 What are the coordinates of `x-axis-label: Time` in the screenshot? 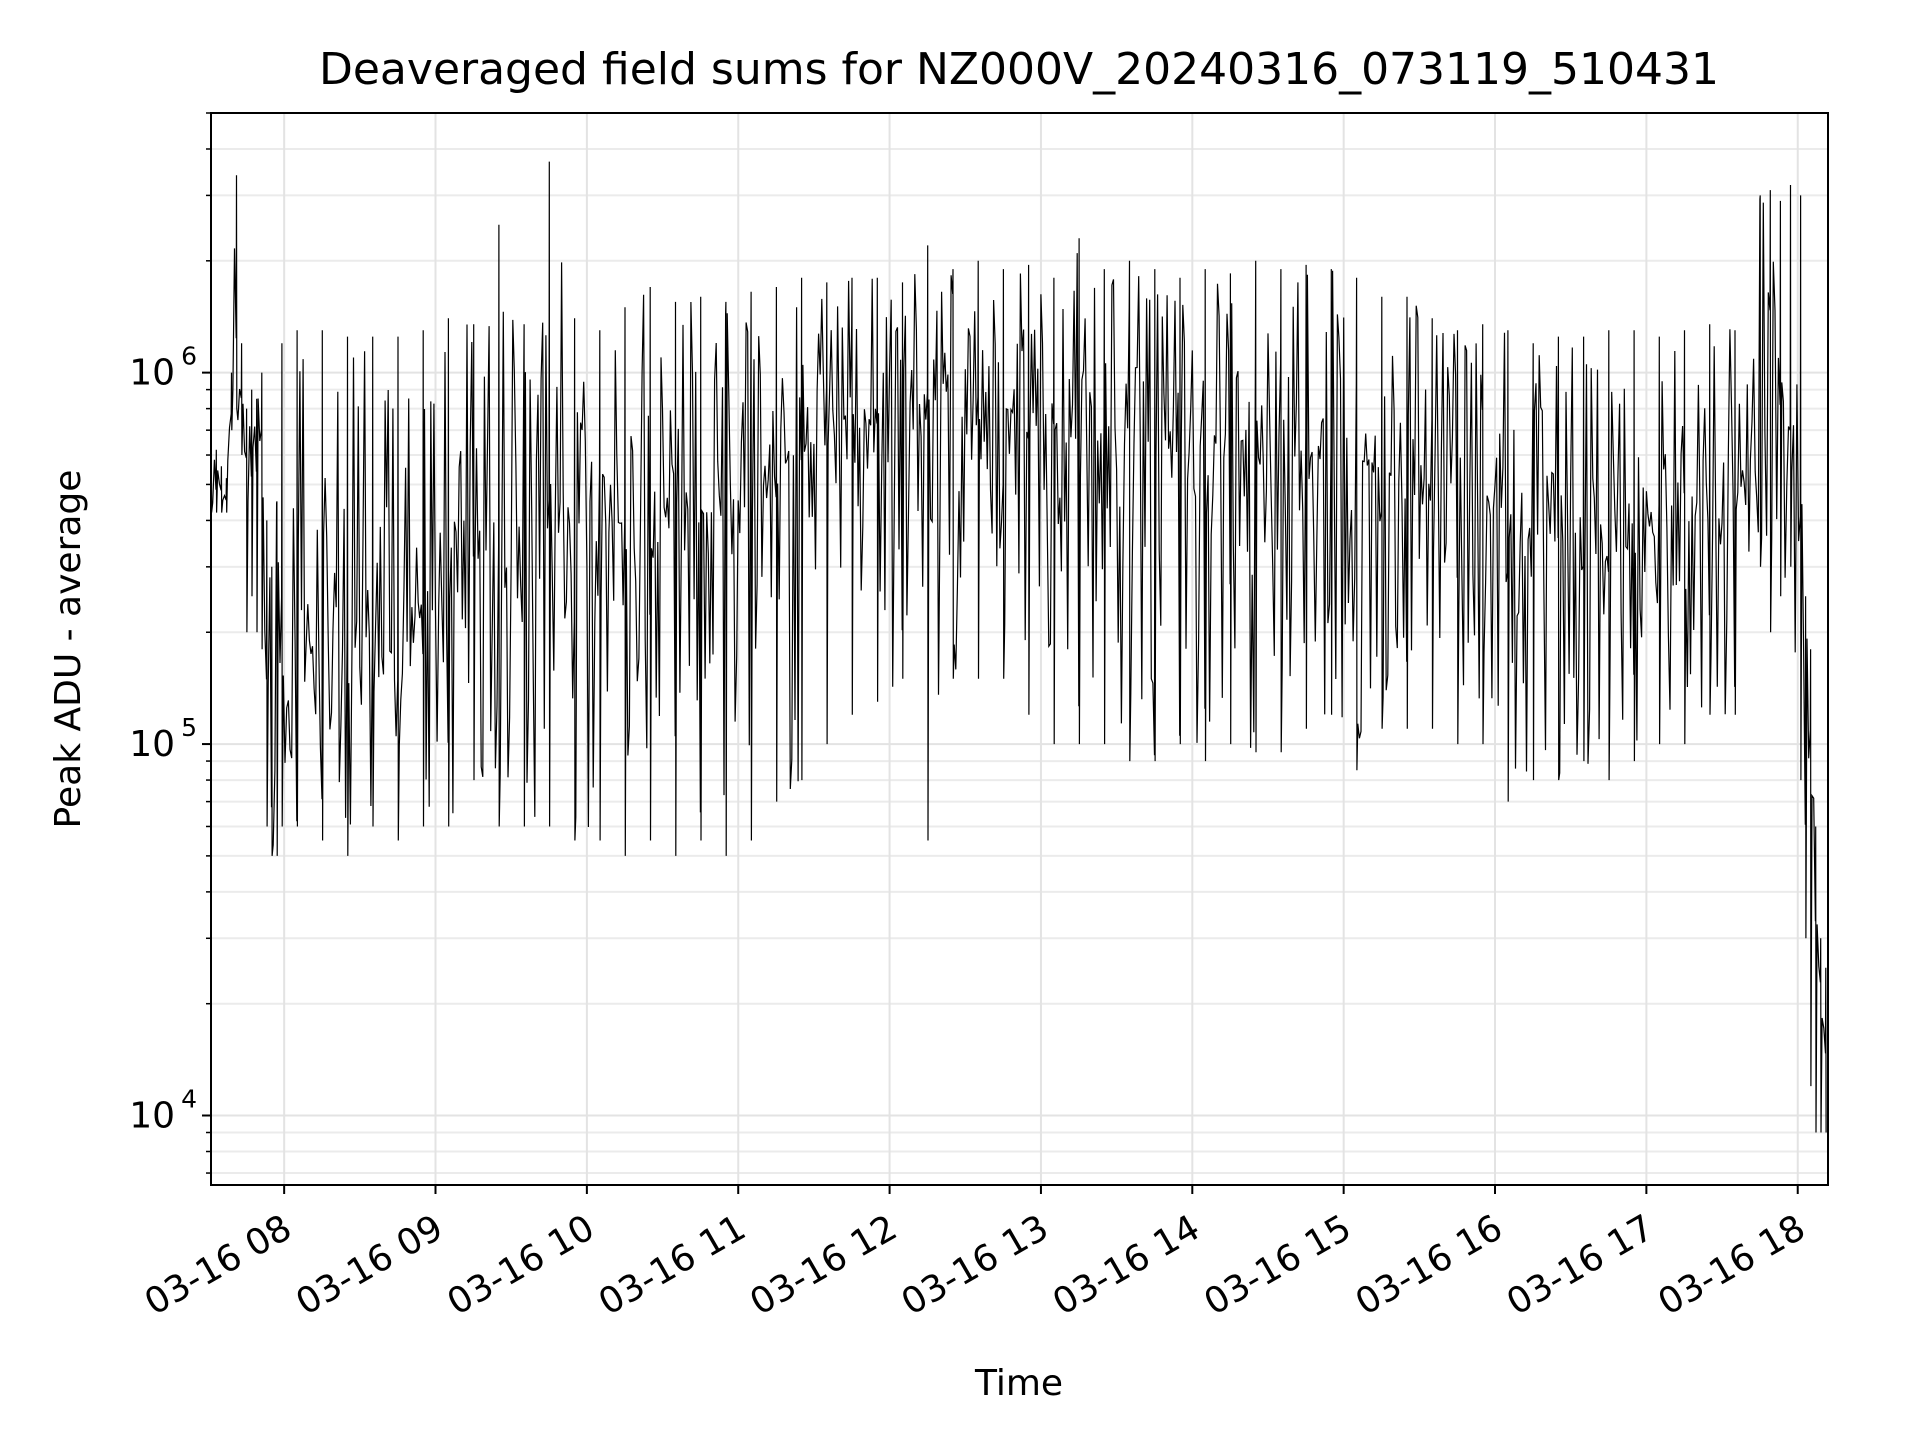 It's located at (1018, 1383).